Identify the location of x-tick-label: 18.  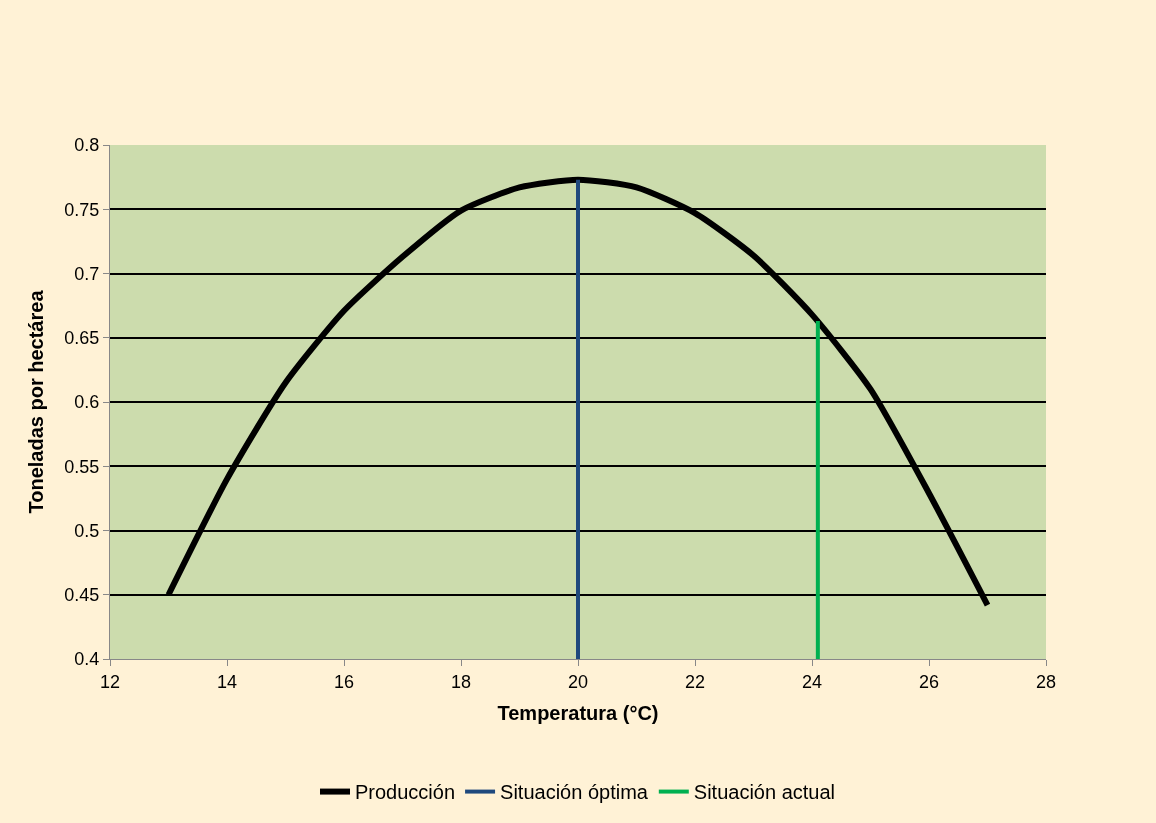
(461, 681).